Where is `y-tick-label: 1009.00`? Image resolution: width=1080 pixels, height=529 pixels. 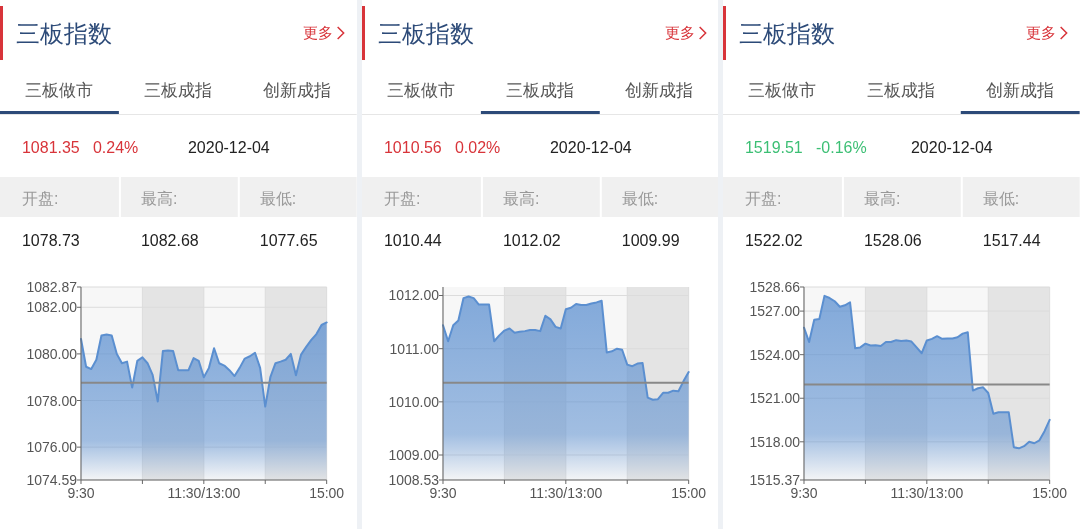 y-tick-label: 1009.00 is located at coordinates (413, 455).